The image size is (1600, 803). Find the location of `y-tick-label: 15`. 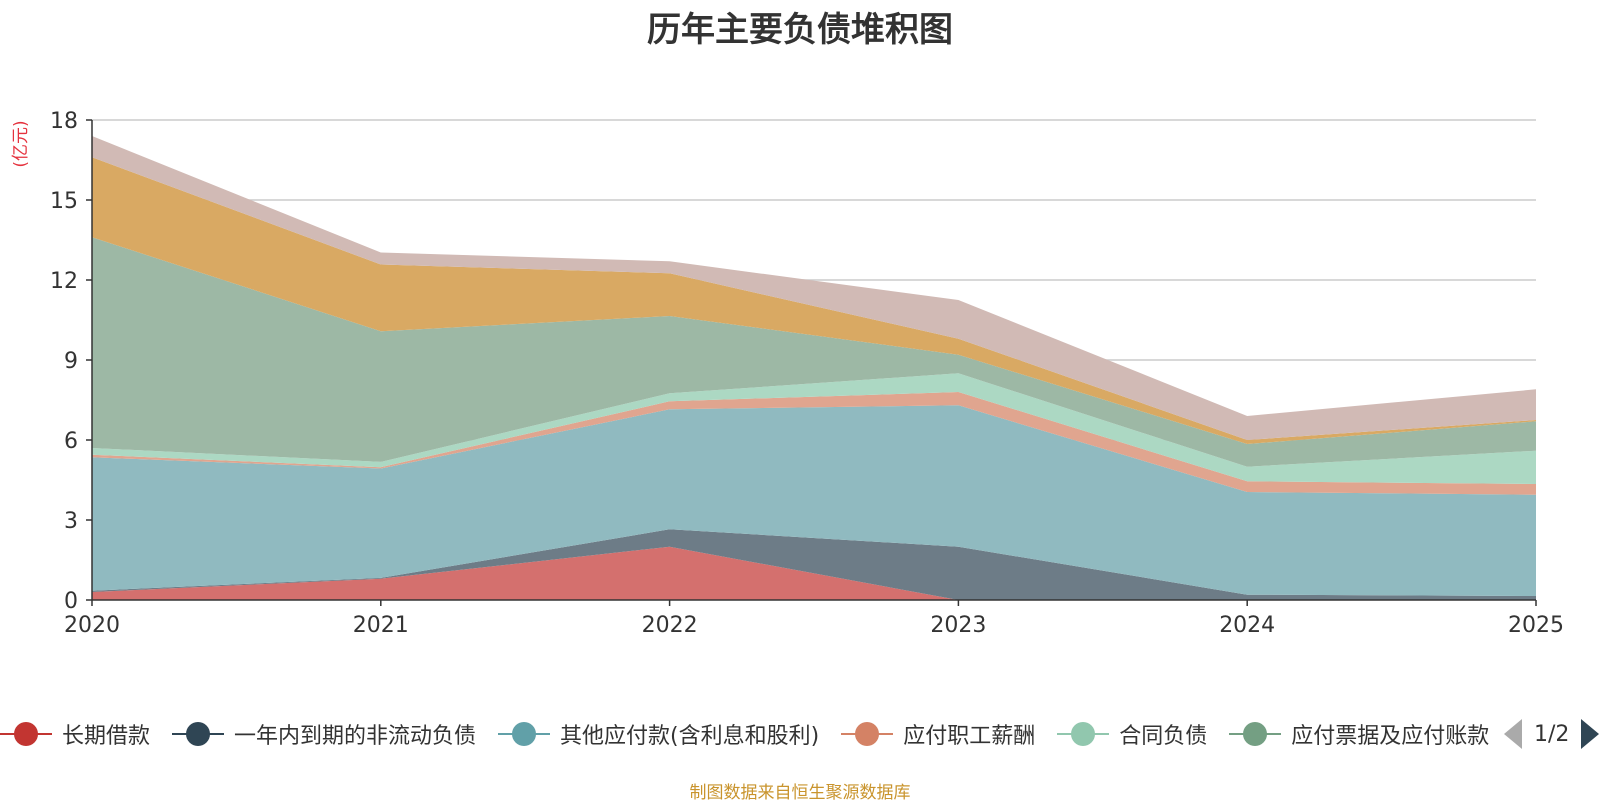

y-tick-label: 15 is located at coordinates (64, 201).